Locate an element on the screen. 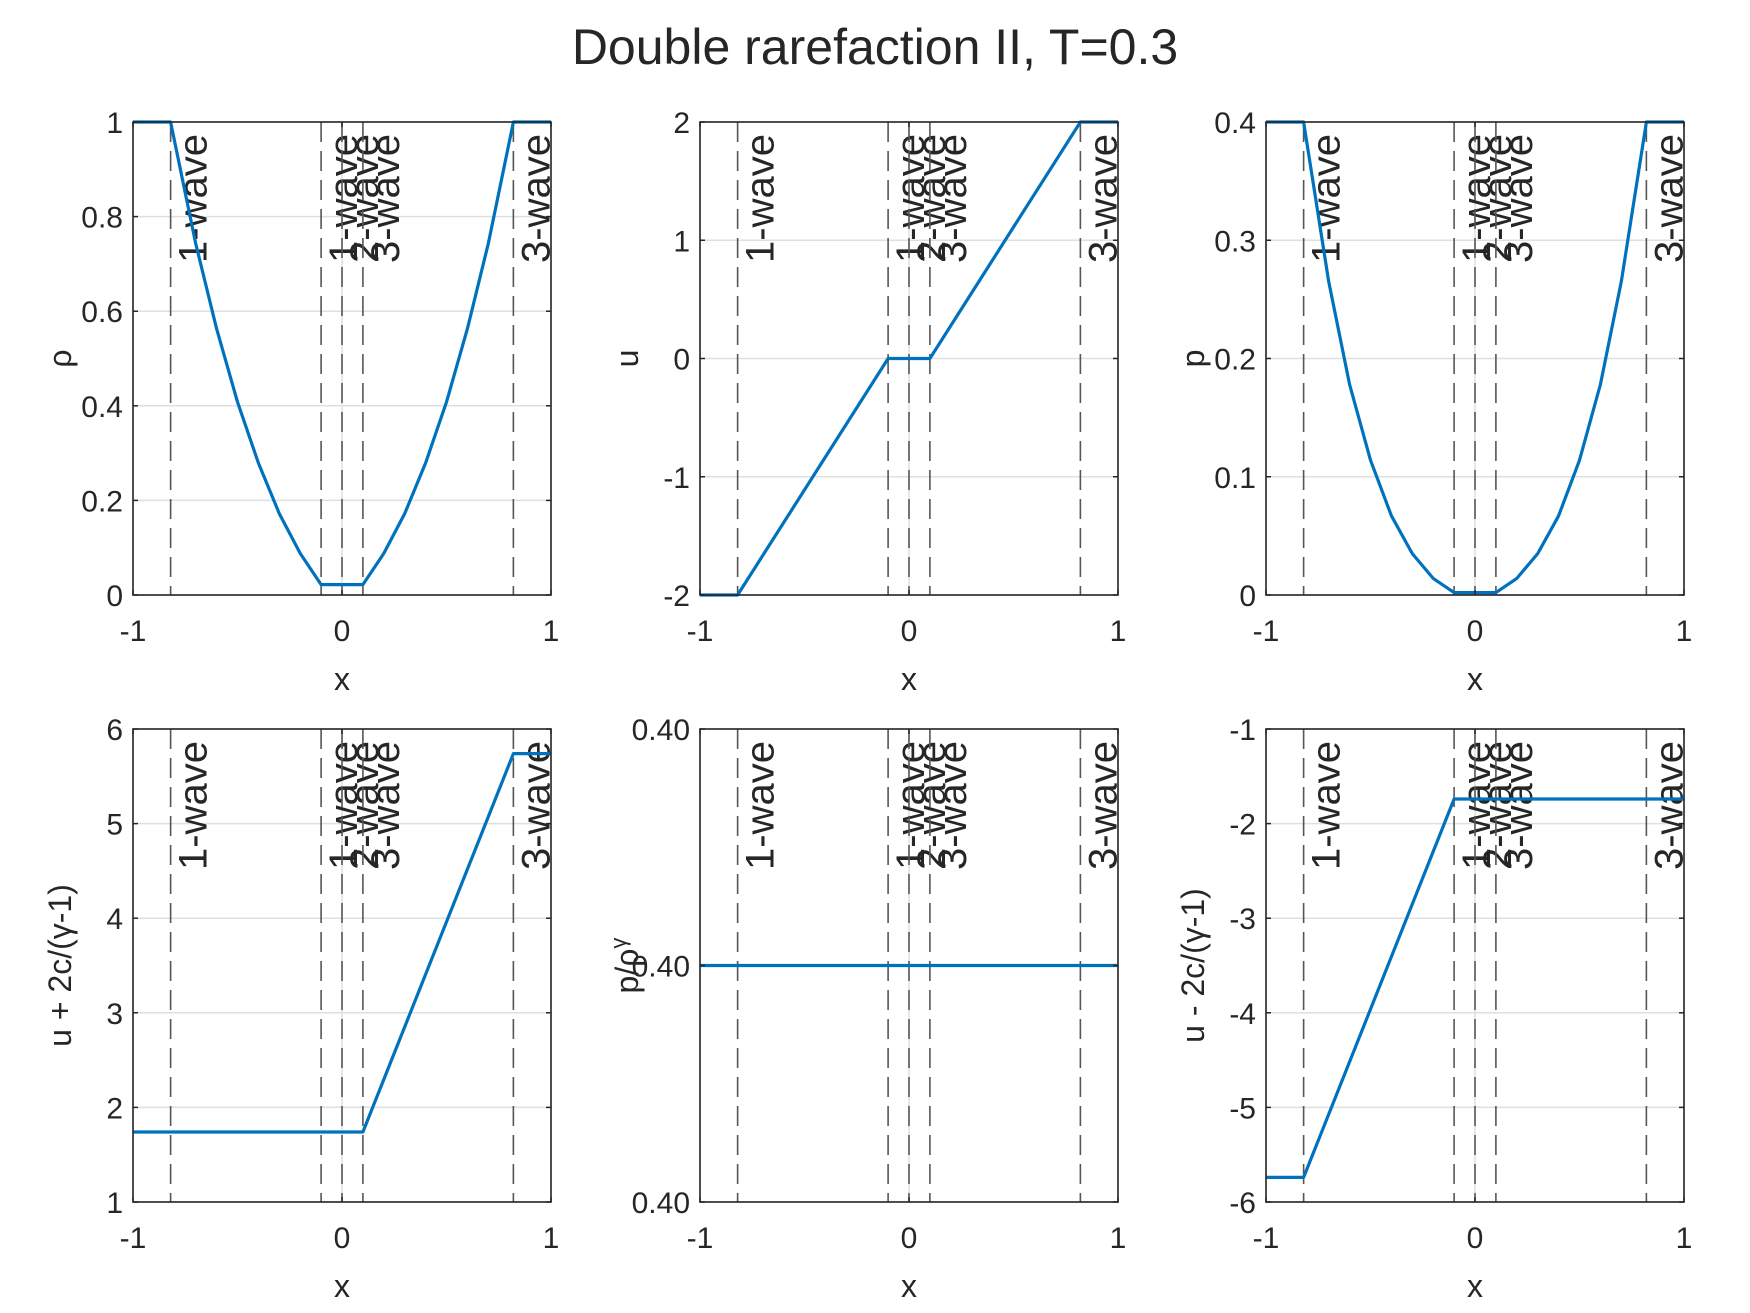 Image resolution: width=1750 pixels, height=1313 pixels. y-axis-label: u - 2c/(γ-1) is located at coordinates (1193, 965).